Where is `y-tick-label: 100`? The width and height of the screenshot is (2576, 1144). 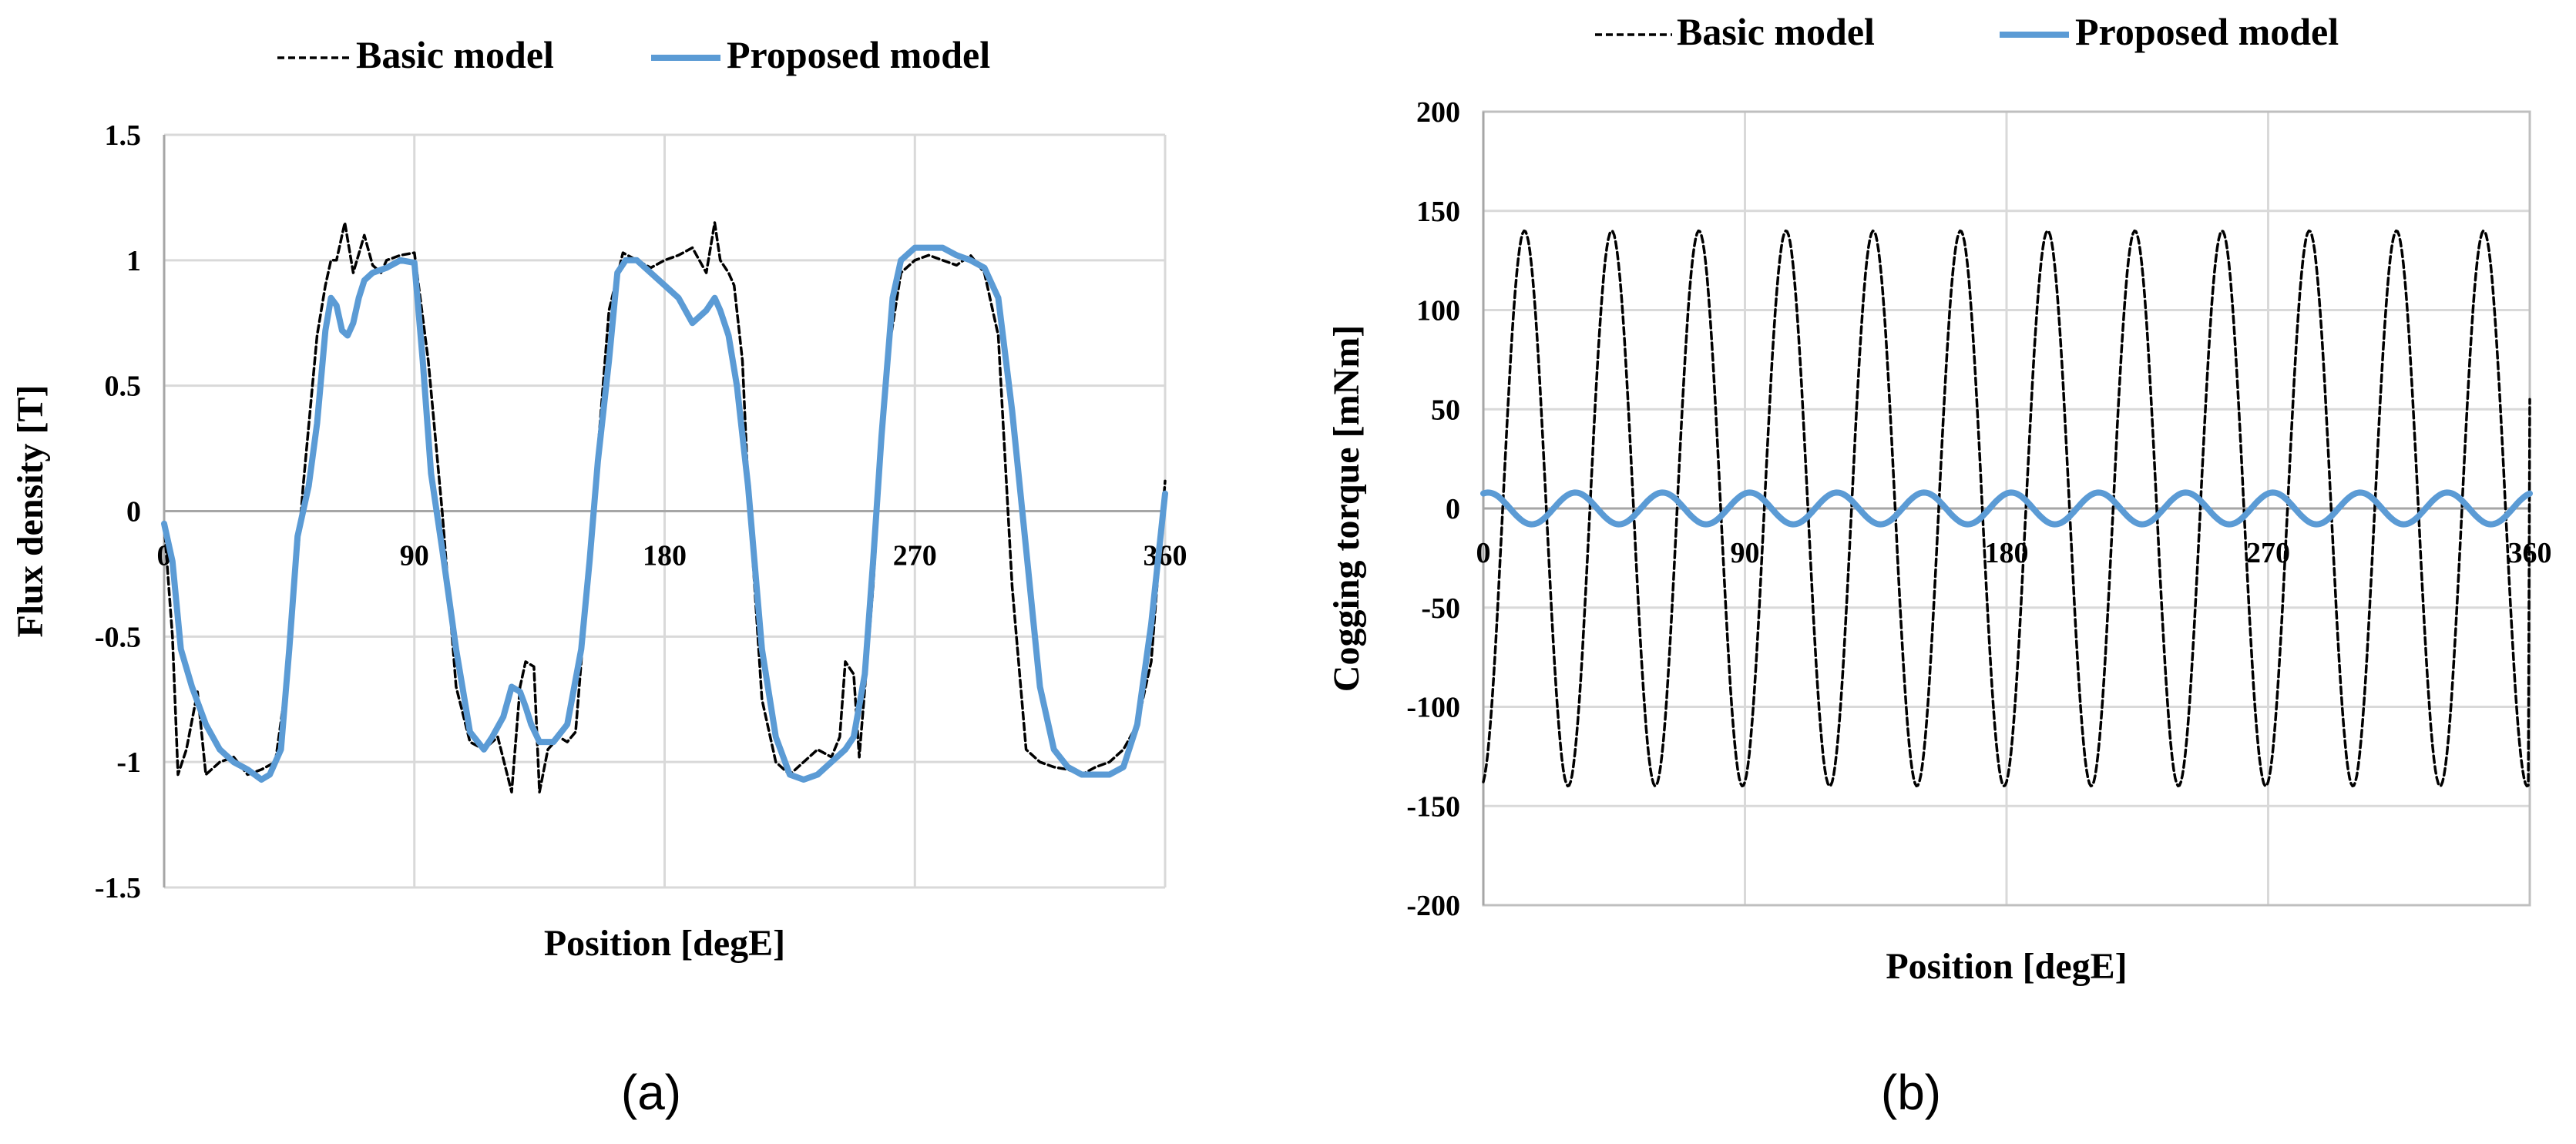
y-tick-label: 100 is located at coordinates (1438, 311).